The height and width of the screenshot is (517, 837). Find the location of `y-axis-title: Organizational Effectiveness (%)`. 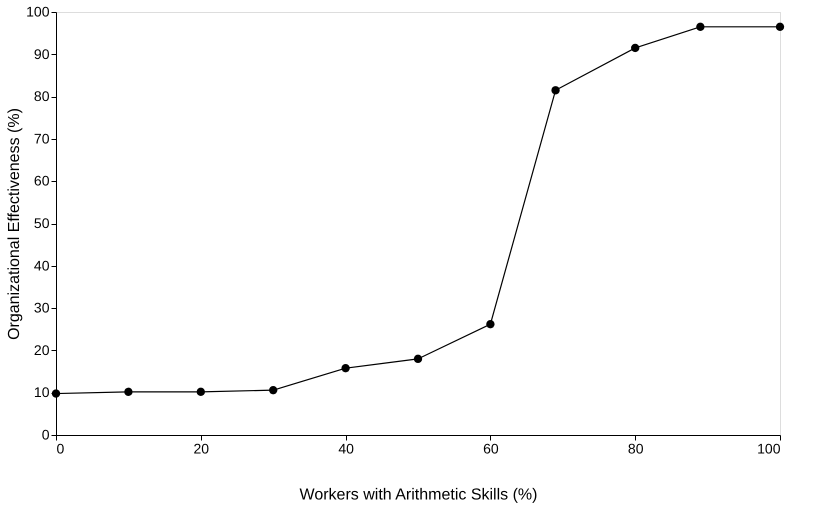

y-axis-title: Organizational Effectiveness (%) is located at coordinates (15, 224).